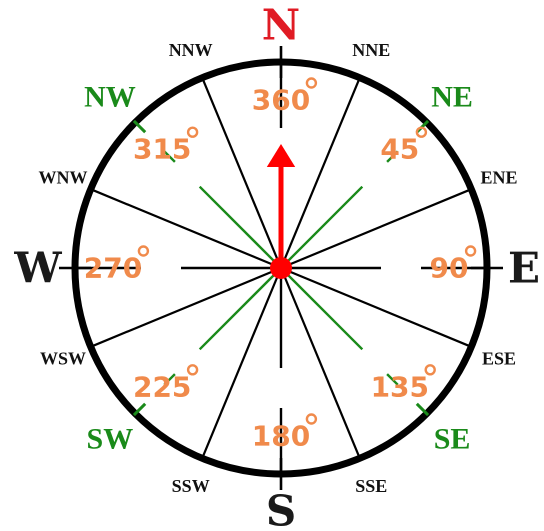 The height and width of the screenshot is (531, 544). What do you see at coordinates (470, 251) in the screenshot?
I see `degree-90-symbol` at bounding box center [470, 251].